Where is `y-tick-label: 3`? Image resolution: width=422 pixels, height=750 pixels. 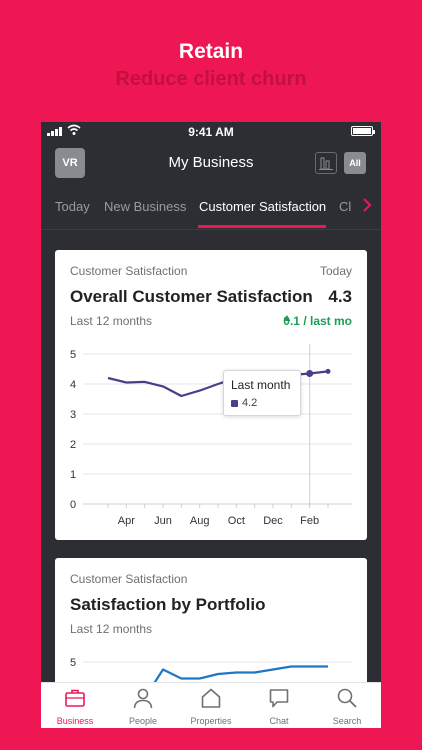
y-tick-label: 3 is located at coordinates (73, 415).